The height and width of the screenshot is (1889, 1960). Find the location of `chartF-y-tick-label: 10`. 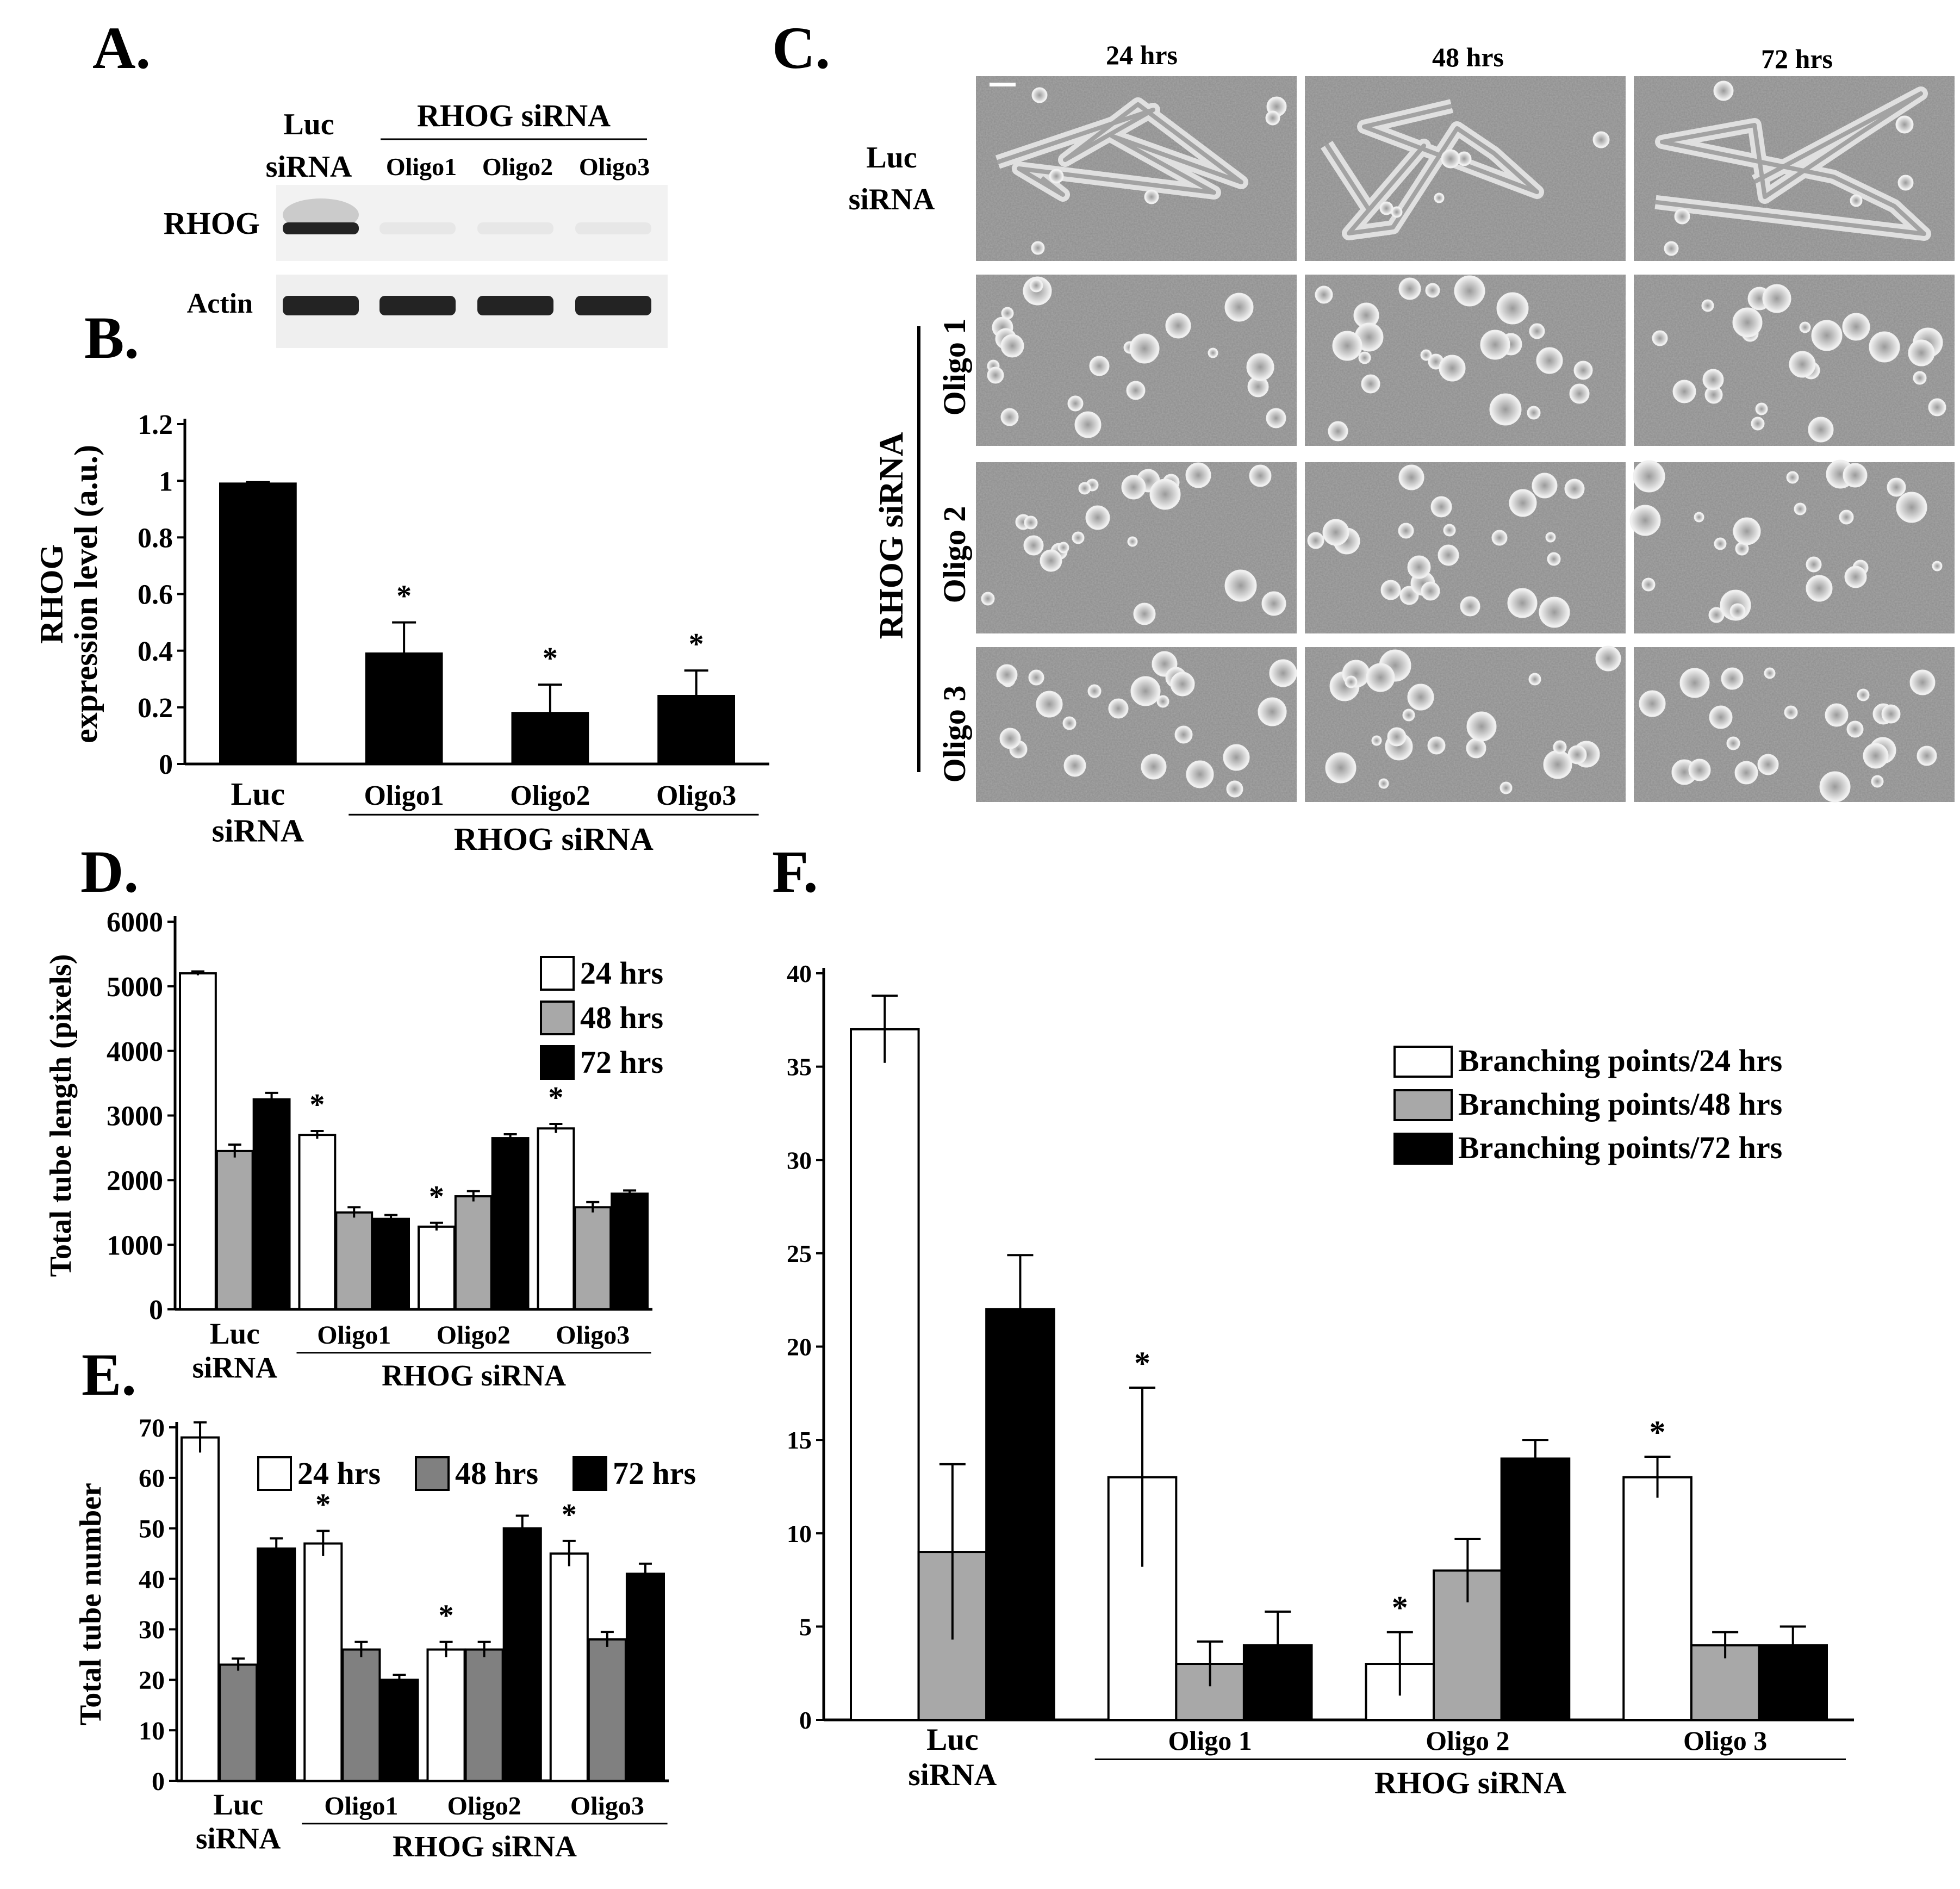

chartF-y-tick-label: 10 is located at coordinates (799, 1534).